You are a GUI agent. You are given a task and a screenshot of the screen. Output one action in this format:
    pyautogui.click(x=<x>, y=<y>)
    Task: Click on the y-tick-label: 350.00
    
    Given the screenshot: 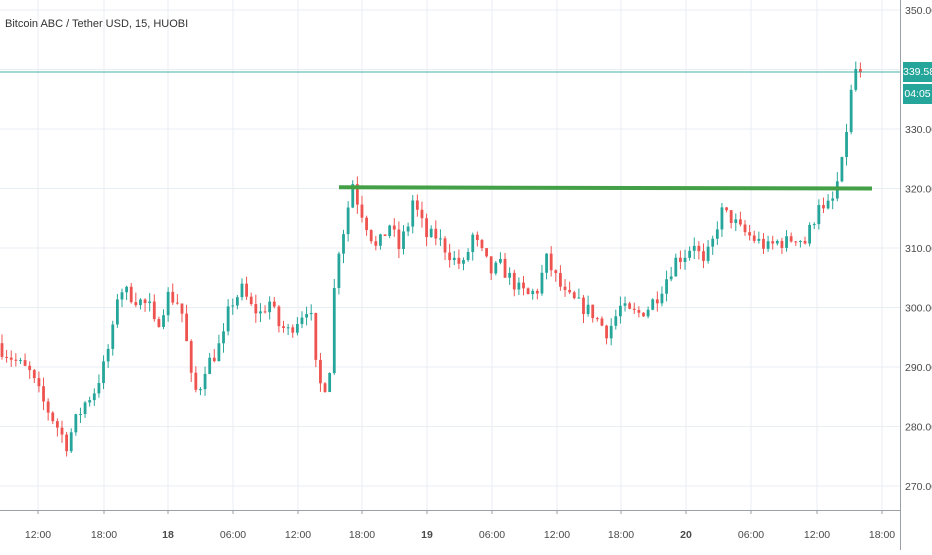 What is the action you would take?
    pyautogui.click(x=918, y=11)
    